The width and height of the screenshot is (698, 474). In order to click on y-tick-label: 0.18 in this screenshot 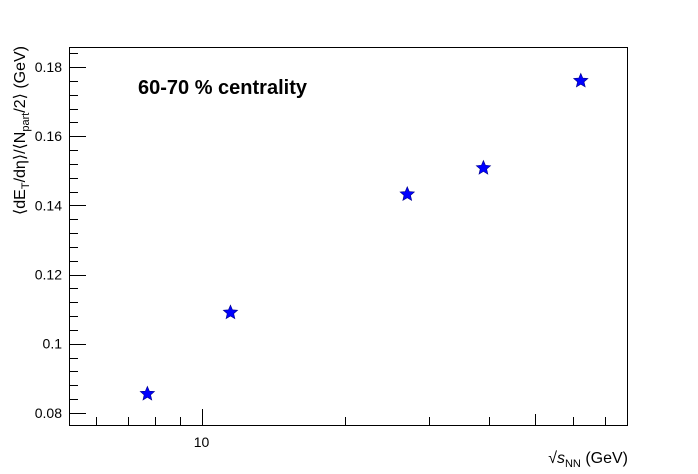, I will do `click(48, 67)`.